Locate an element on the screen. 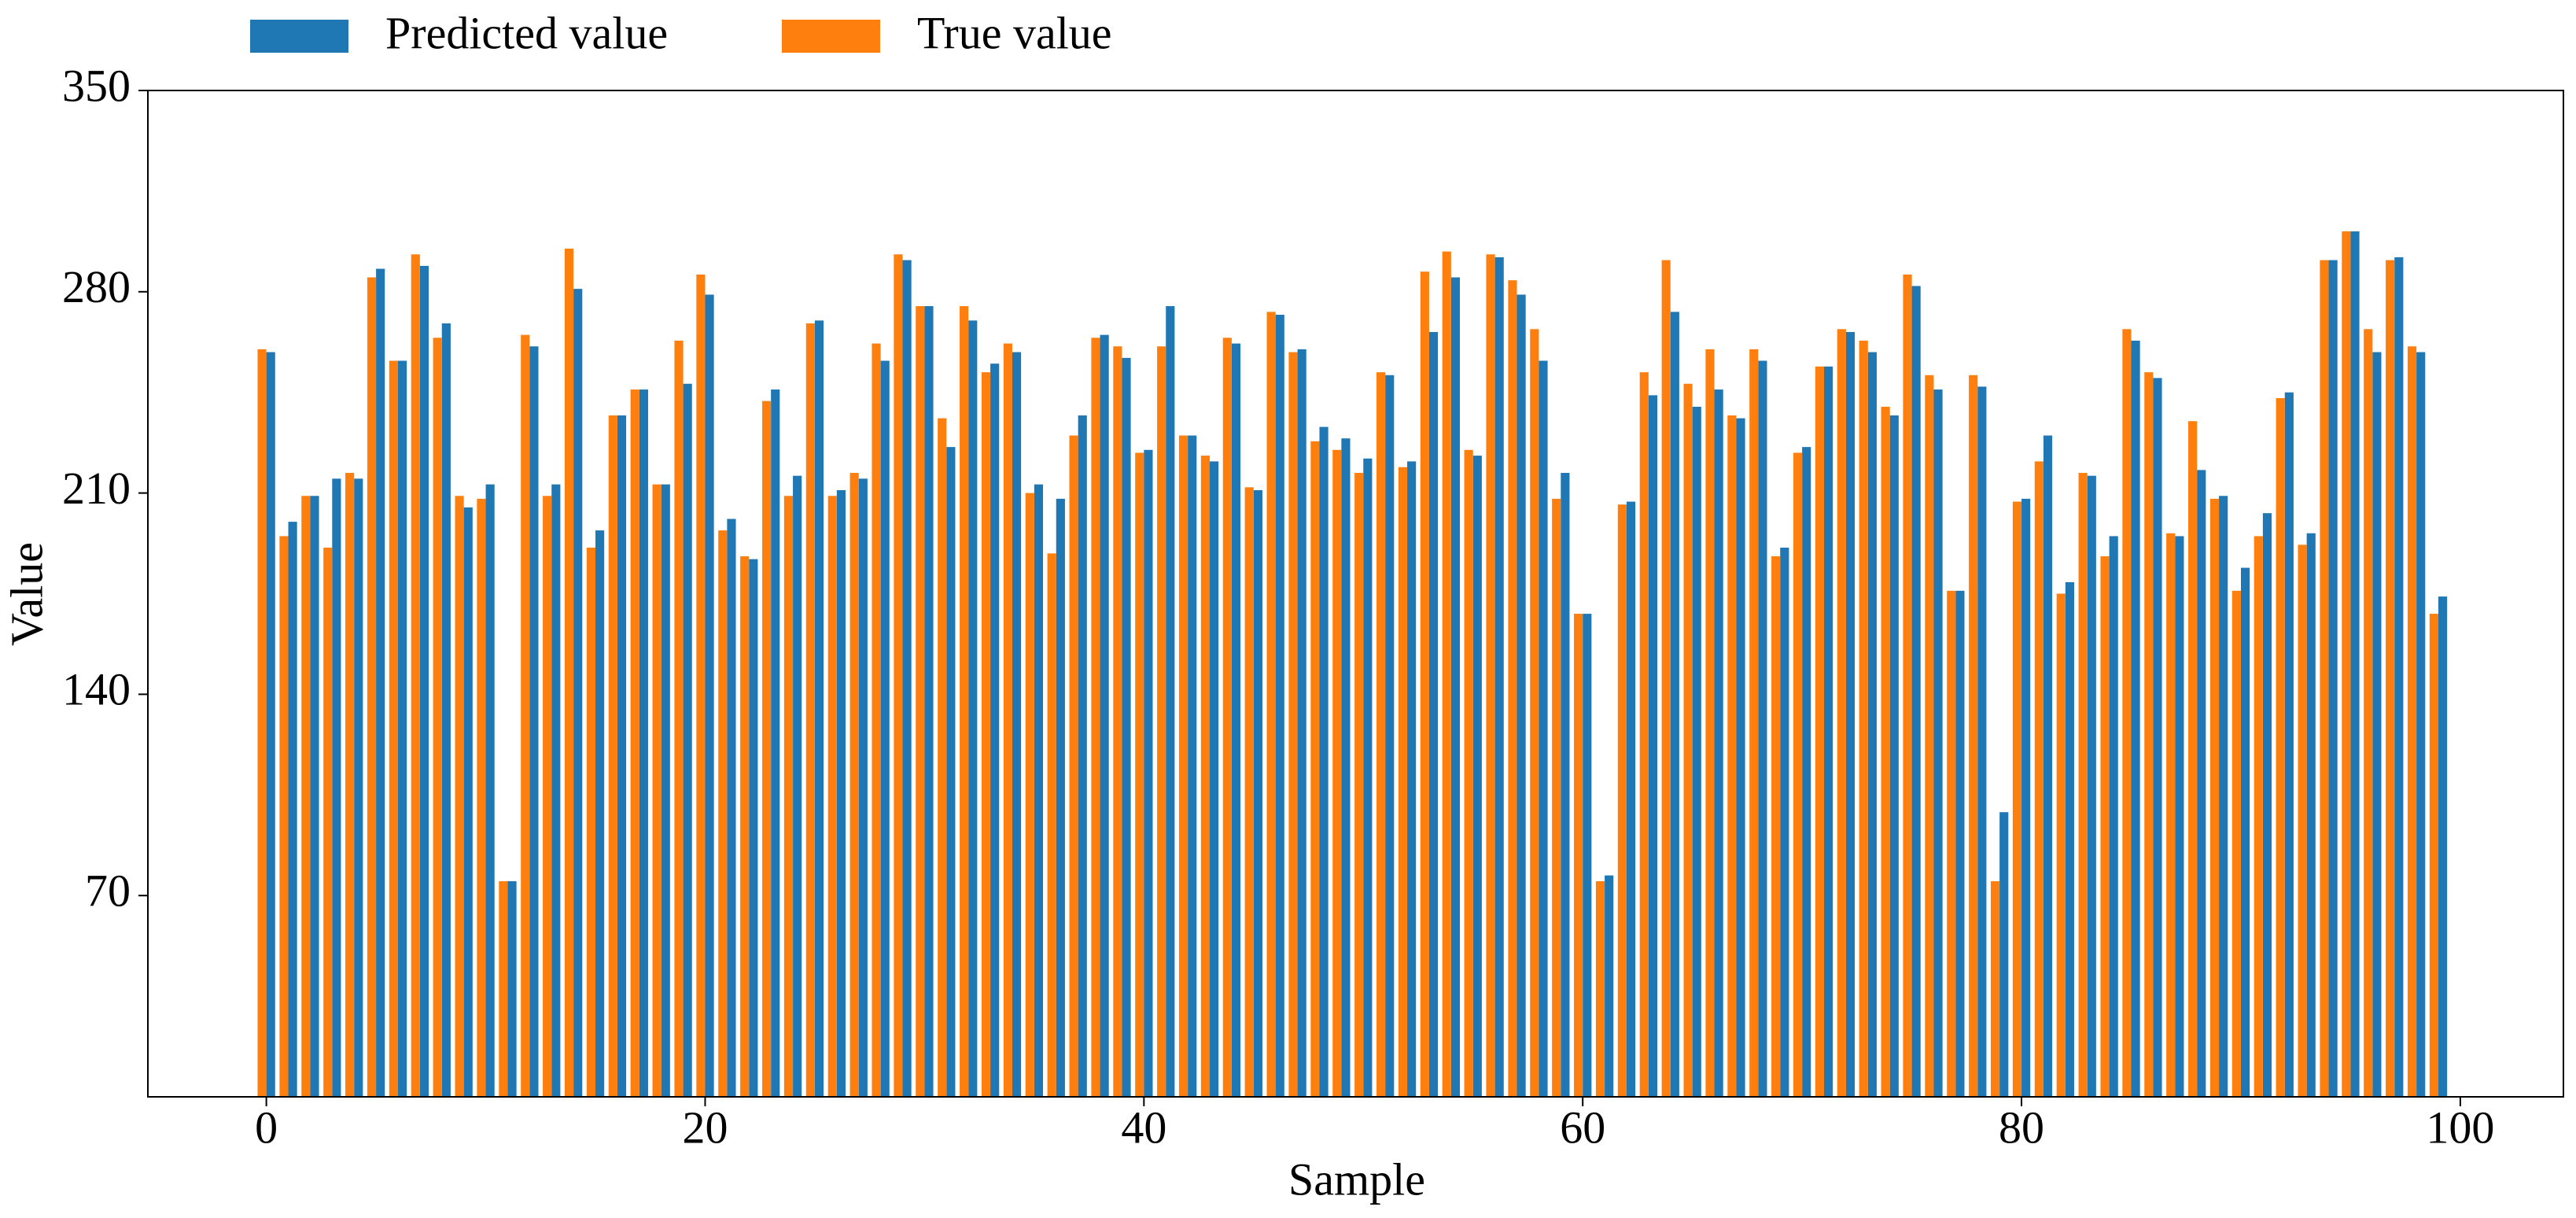 The width and height of the screenshot is (2576, 1218). x-tick-label: 80 is located at coordinates (2021, 1127).